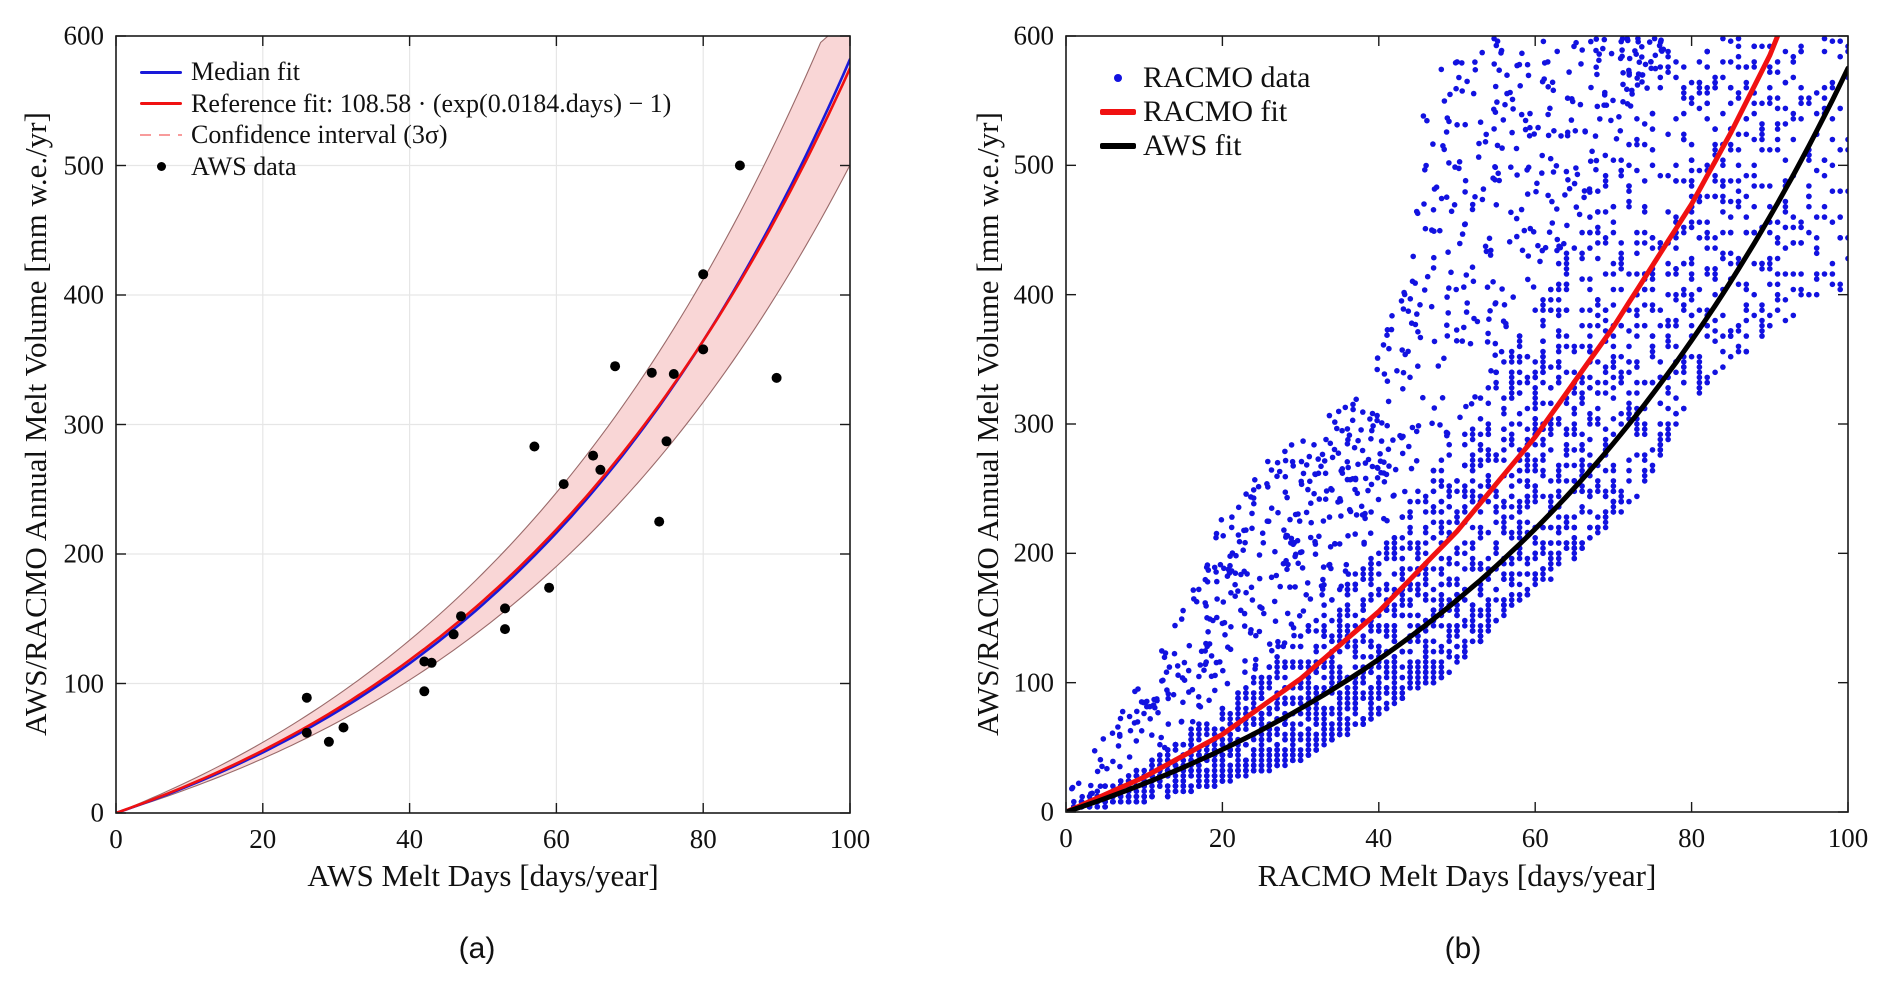 Image resolution: width=1892 pixels, height=991 pixels. Describe the element at coordinates (246, 71) in the screenshot. I see `legend-label: Median fit` at that location.